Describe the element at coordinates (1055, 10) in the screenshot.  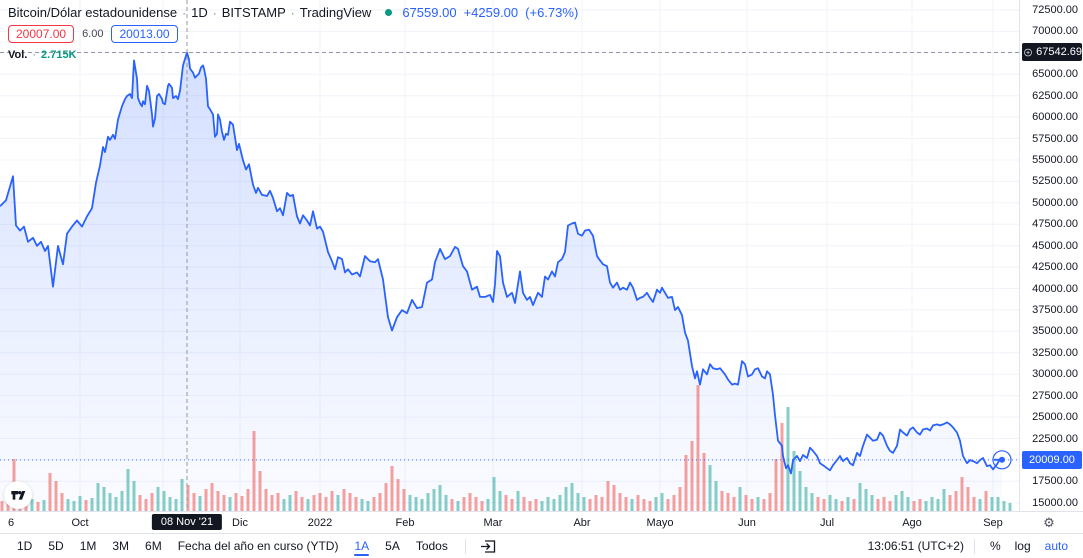
I see `price-tick-label: 72500.00` at that location.